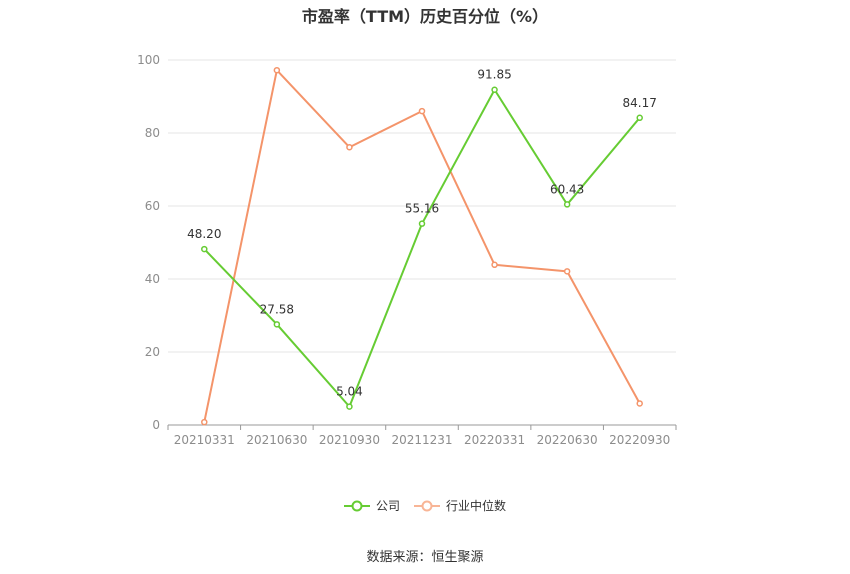 The width and height of the screenshot is (850, 574). What do you see at coordinates (152, 352) in the screenshot?
I see `y-tick-label: 20` at bounding box center [152, 352].